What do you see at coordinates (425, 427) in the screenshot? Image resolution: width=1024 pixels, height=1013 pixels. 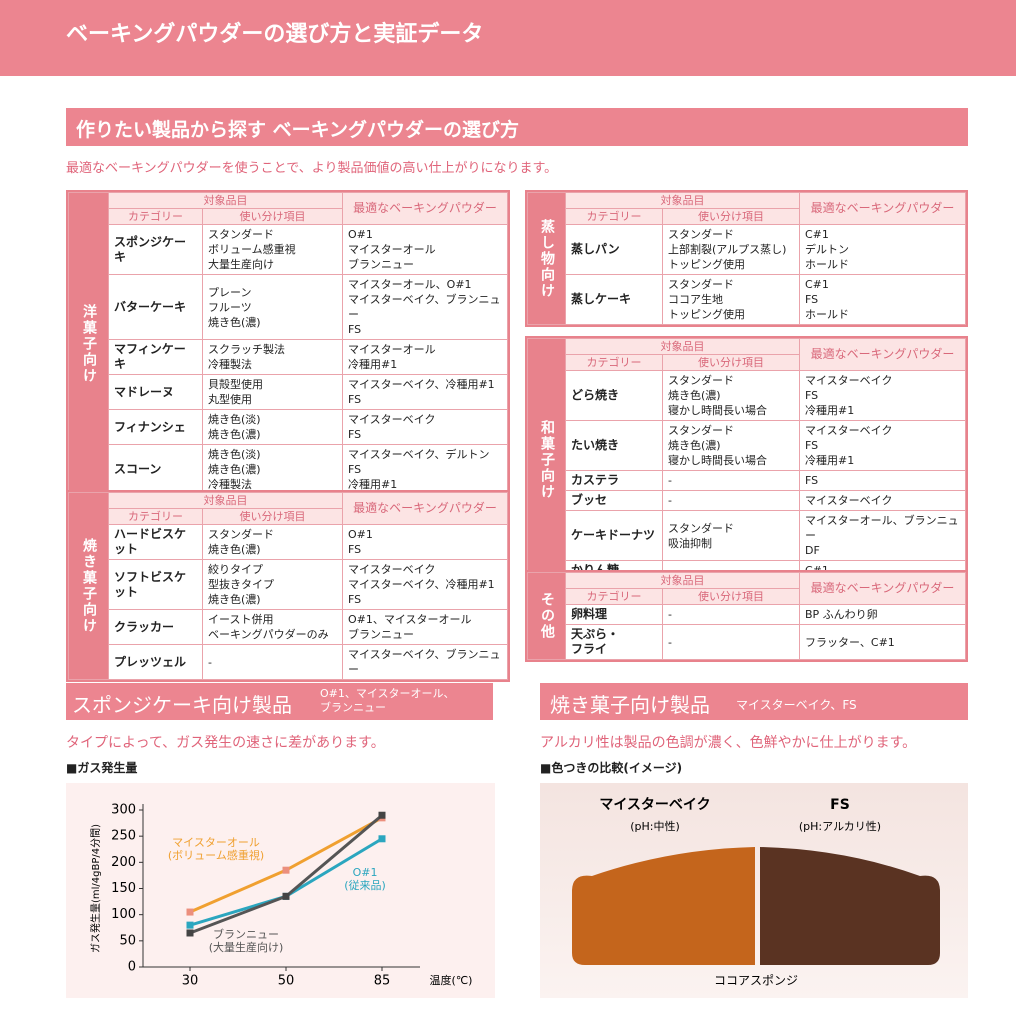 I see `powder: マイスターベイク FS` at bounding box center [425, 427].